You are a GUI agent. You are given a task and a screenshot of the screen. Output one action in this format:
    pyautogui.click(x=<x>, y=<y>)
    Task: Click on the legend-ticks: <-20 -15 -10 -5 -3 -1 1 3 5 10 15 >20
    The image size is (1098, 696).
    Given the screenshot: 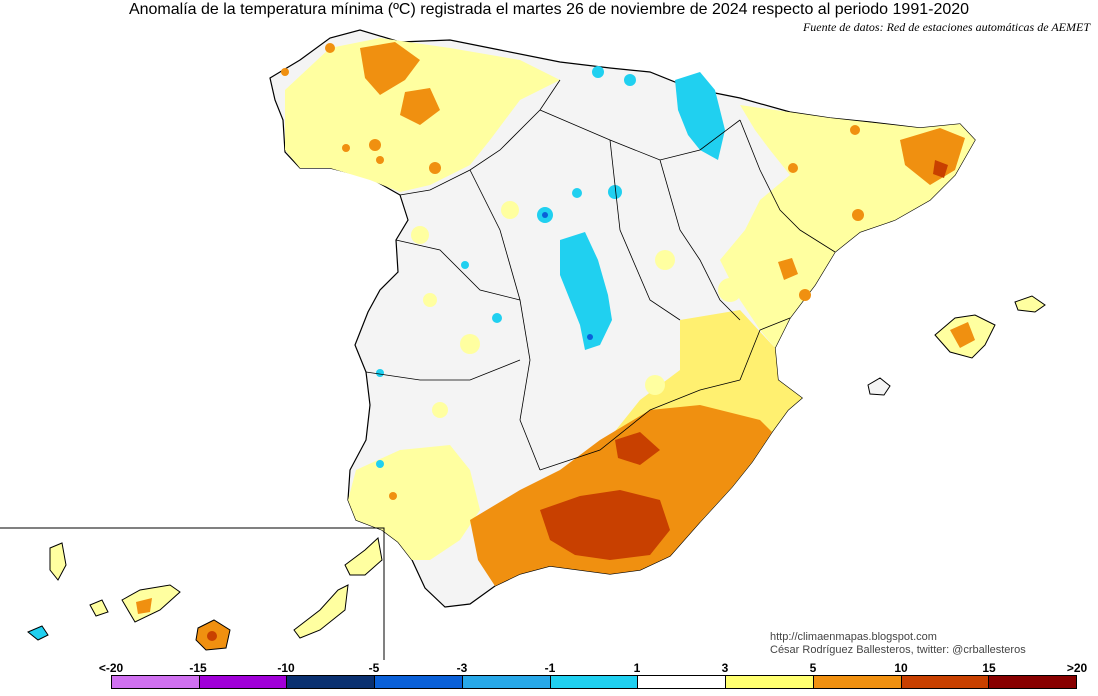 What is the action you would take?
    pyautogui.click(x=549, y=668)
    